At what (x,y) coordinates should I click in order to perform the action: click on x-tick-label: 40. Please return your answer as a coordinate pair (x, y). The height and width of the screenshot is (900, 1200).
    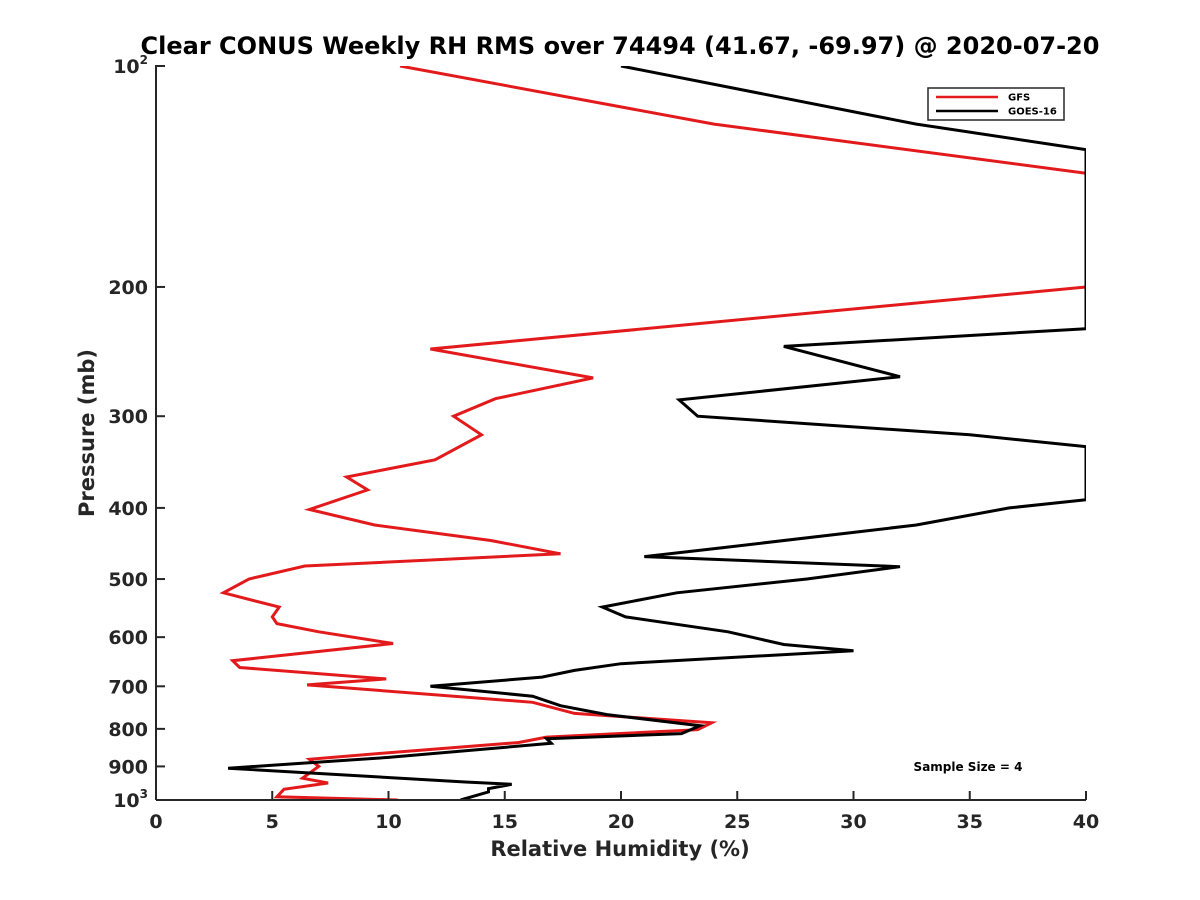
    Looking at the image, I should click on (1086, 822).